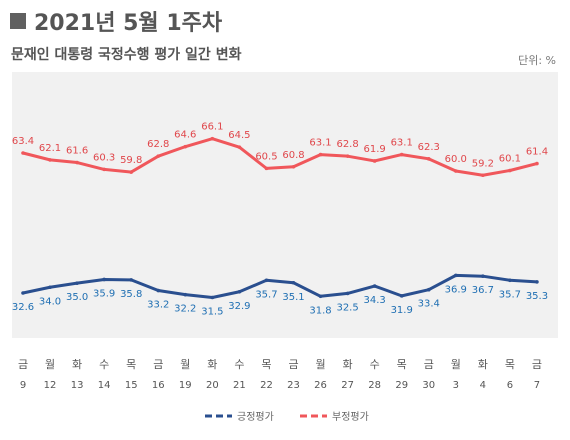 Image resolution: width=570 pixels, height=440 pixels. What do you see at coordinates (18, 21) in the screenshot?
I see `title-square-icon` at bounding box center [18, 21].